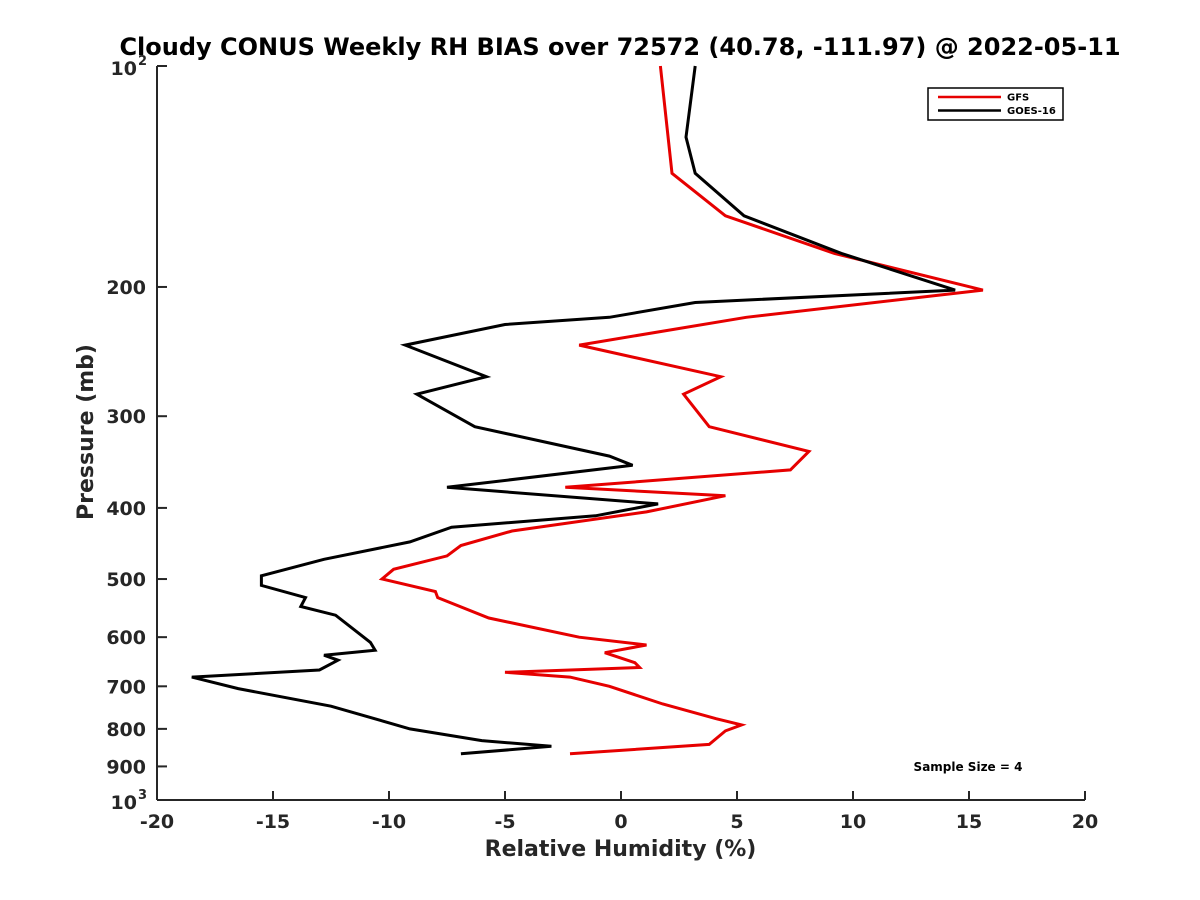 This screenshot has height=900, width=1200. I want to click on y-tick-exponent: 2, so click(142, 61).